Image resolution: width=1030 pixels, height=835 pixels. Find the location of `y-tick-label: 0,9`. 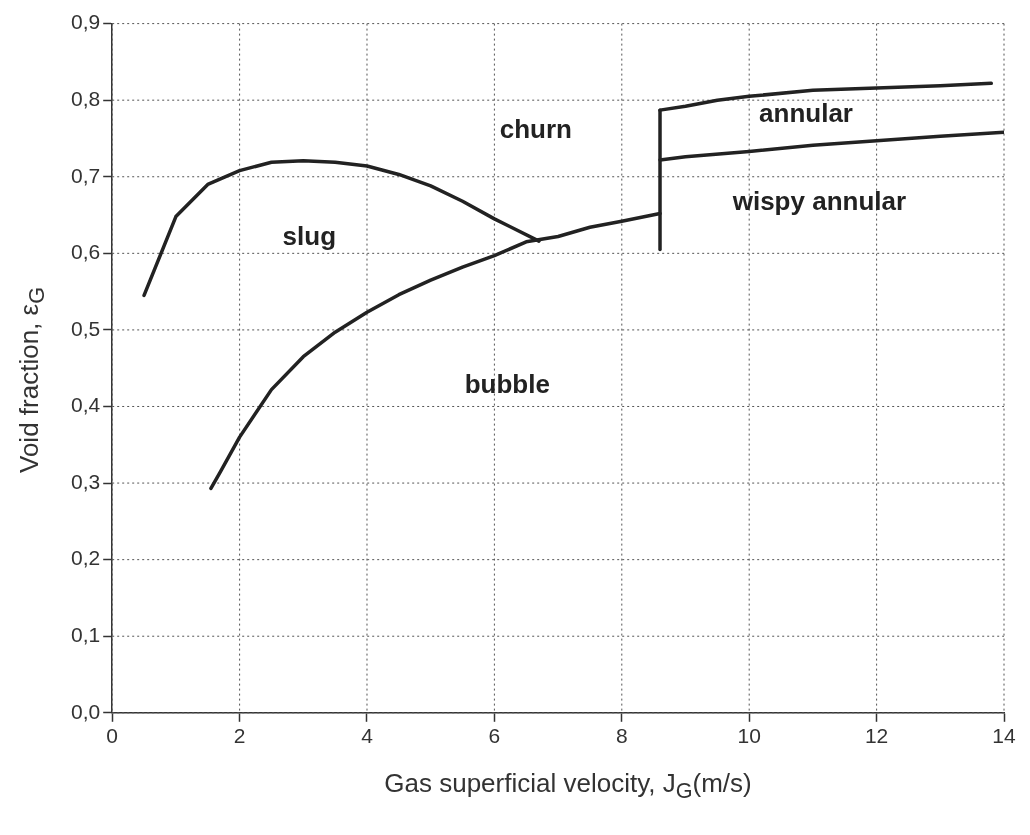

y-tick-label: 0,9 is located at coordinates (85, 22).